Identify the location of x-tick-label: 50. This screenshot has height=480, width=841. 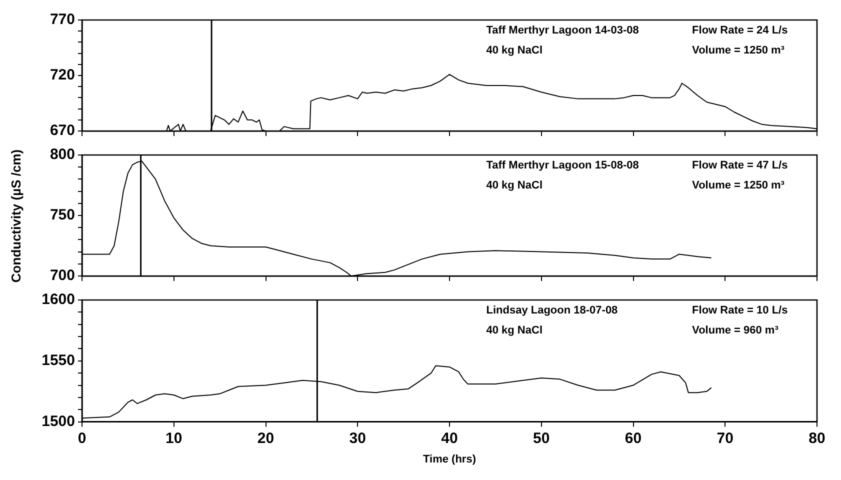
(541, 438).